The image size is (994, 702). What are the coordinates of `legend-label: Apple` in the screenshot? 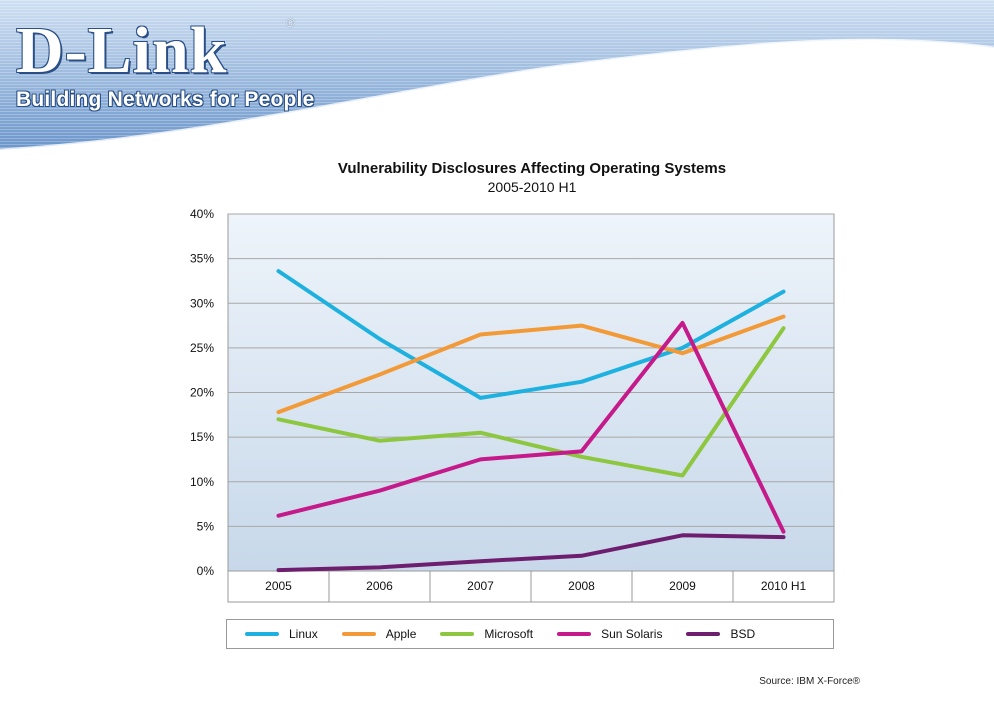 It's located at (401, 634).